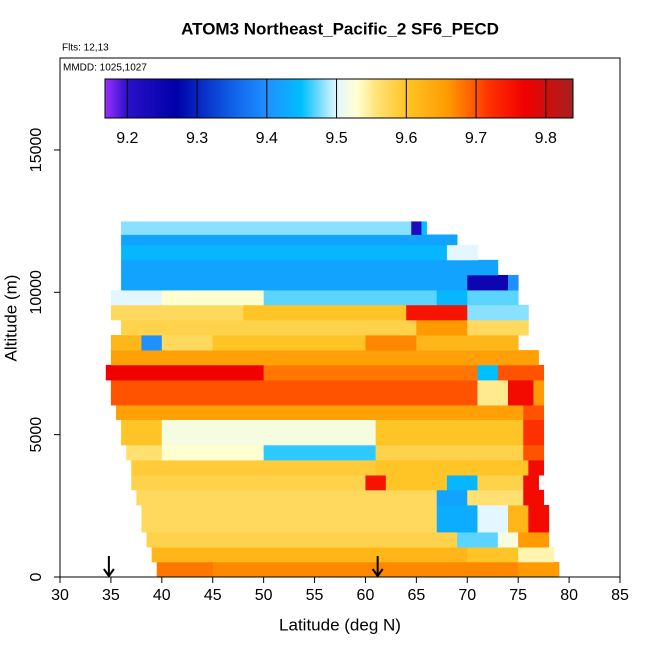 This screenshot has height=650, width=650. What do you see at coordinates (36, 292) in the screenshot?
I see `y-tick-label: 10000` at bounding box center [36, 292].